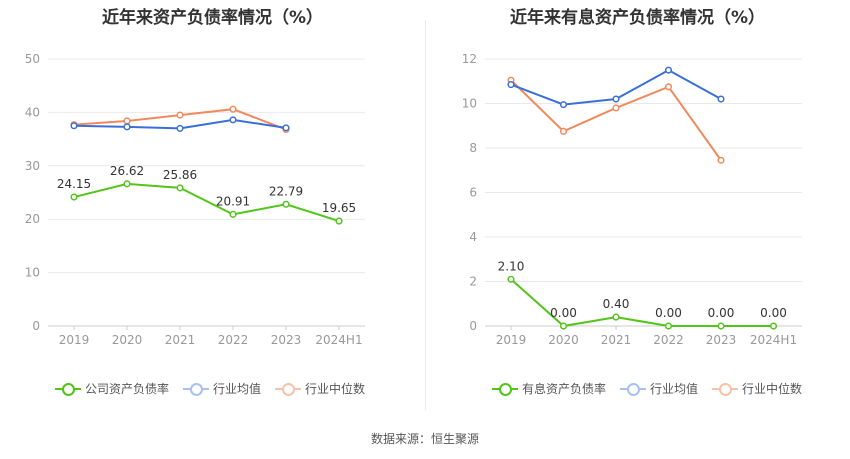 This screenshot has width=850, height=459. Describe the element at coordinates (32, 219) in the screenshot. I see `y-tick-label: 20` at that location.